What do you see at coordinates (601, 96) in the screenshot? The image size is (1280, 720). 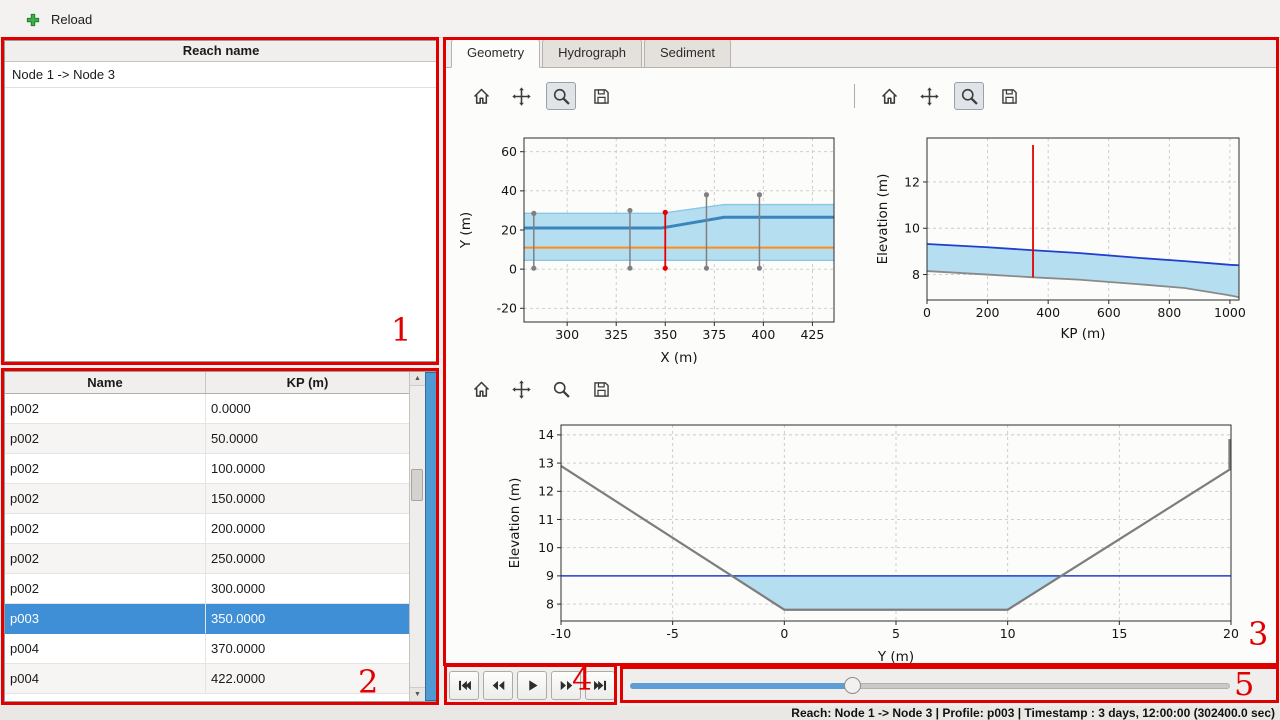 I see `plan-view-save-button` at bounding box center [601, 96].